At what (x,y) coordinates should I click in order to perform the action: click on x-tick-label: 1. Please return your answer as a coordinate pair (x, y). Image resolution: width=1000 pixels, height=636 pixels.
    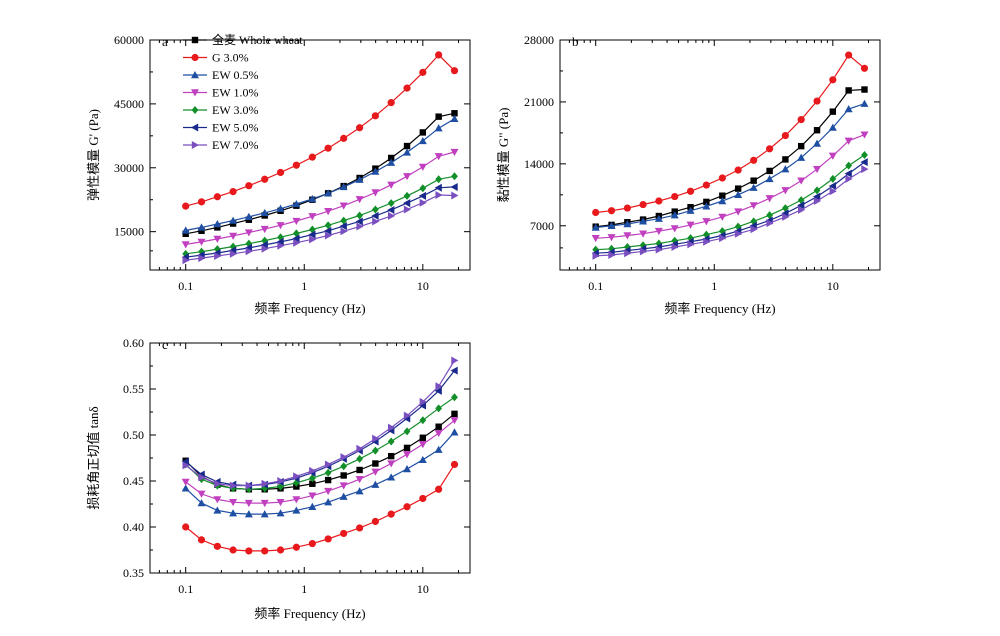
    Looking at the image, I should click on (304, 286).